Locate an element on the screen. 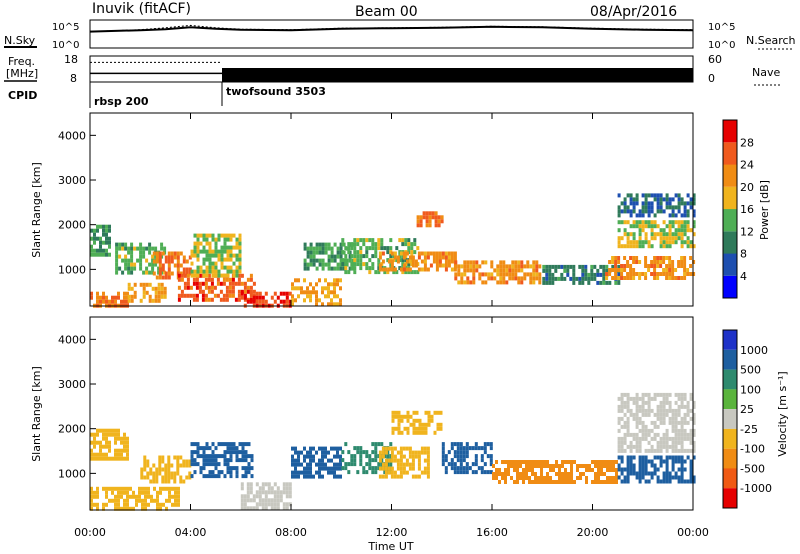 The height and width of the screenshot is (554, 800). power-cbar-tick: 24 is located at coordinates (747, 165).